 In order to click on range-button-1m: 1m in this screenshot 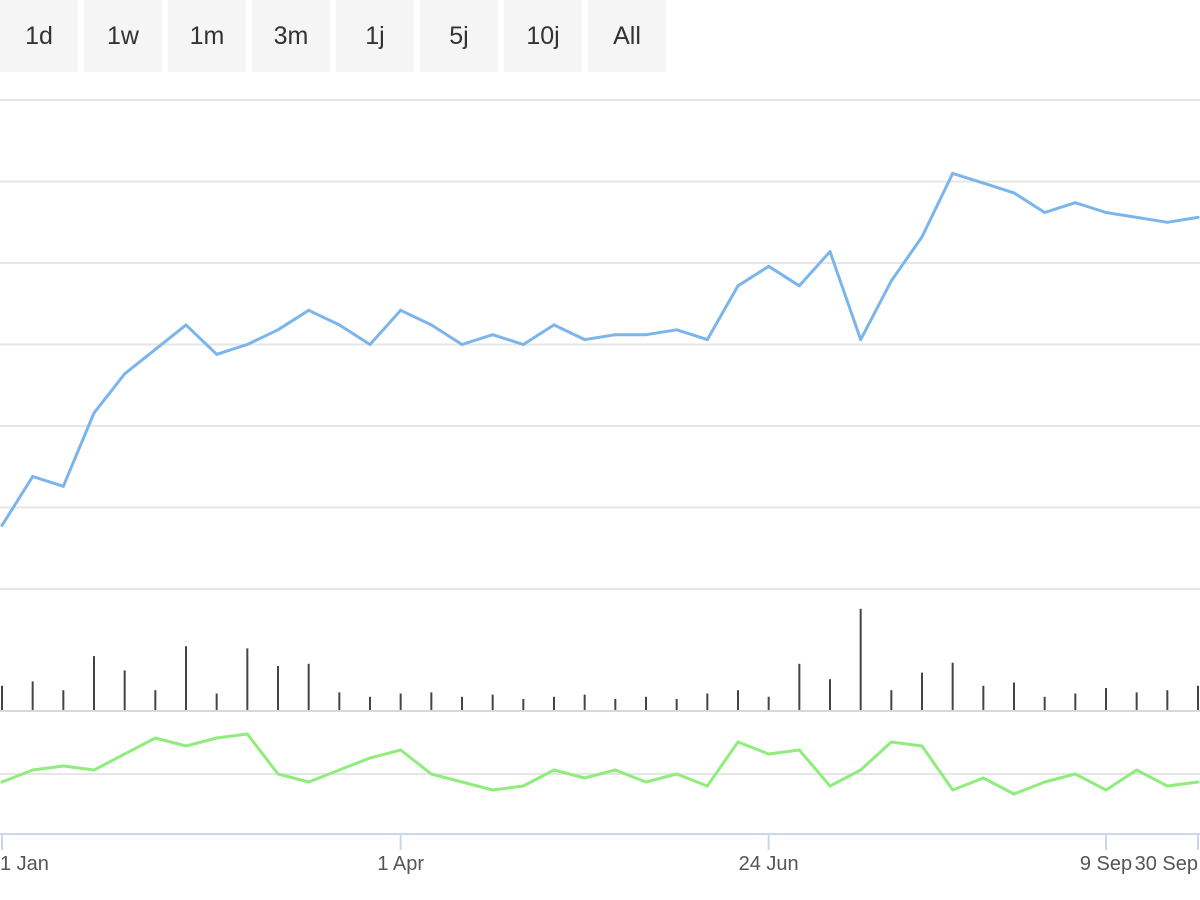, I will do `click(207, 36)`.